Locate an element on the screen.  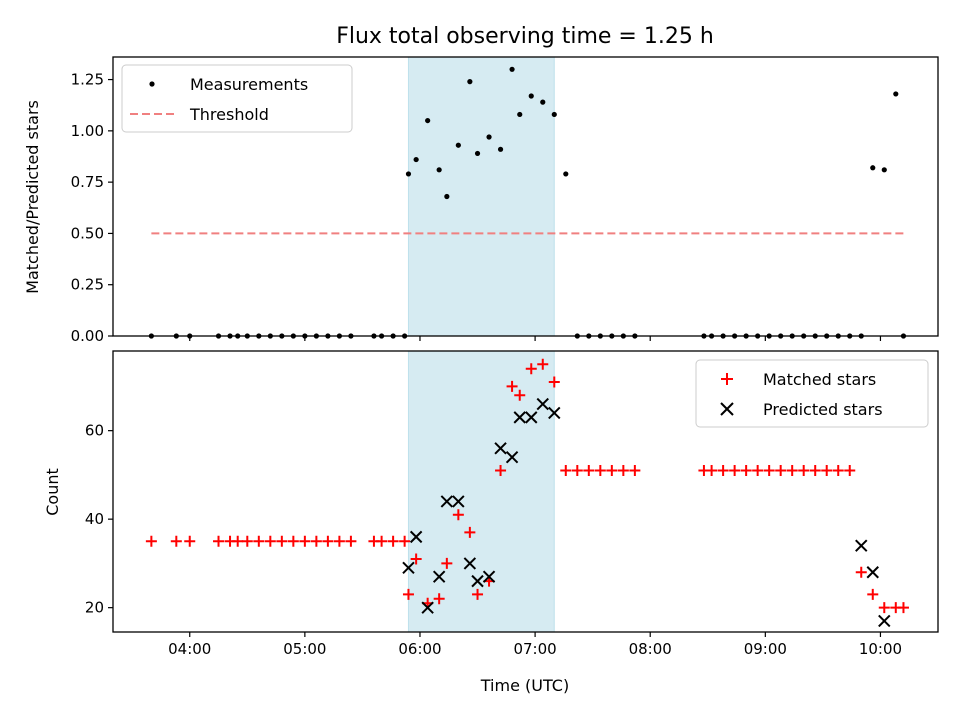
top-y-axis-label: Matched/Predicted stars is located at coordinates (32, 197).